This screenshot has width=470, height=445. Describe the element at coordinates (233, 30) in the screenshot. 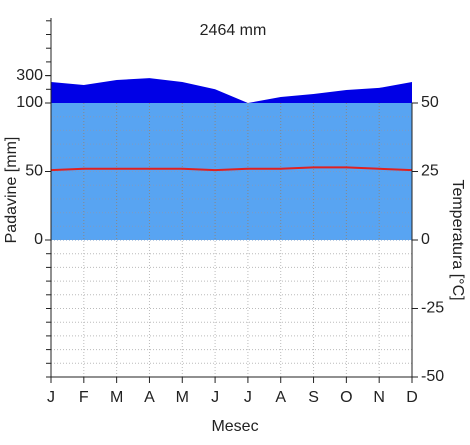

I see `chart-title: 2464 mm` at that location.